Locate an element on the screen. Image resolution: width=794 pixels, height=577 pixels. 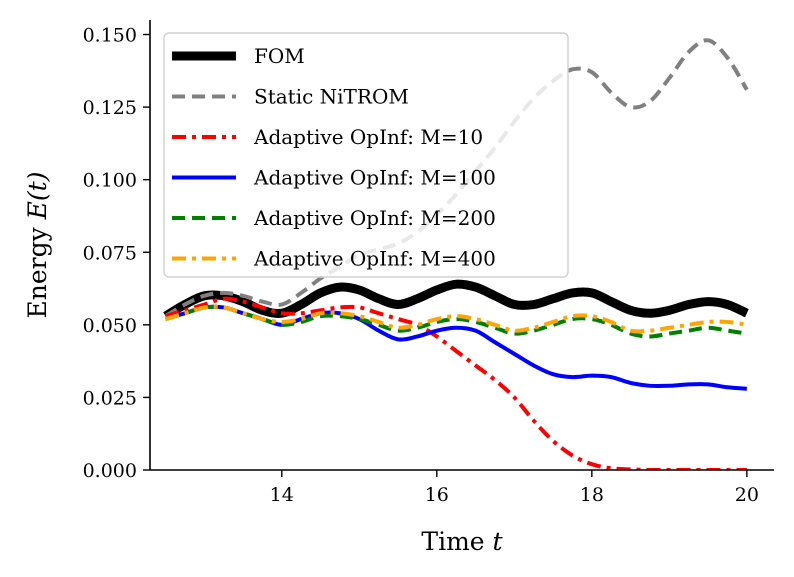
y-tick-label: 0.150 is located at coordinates (110, 36).